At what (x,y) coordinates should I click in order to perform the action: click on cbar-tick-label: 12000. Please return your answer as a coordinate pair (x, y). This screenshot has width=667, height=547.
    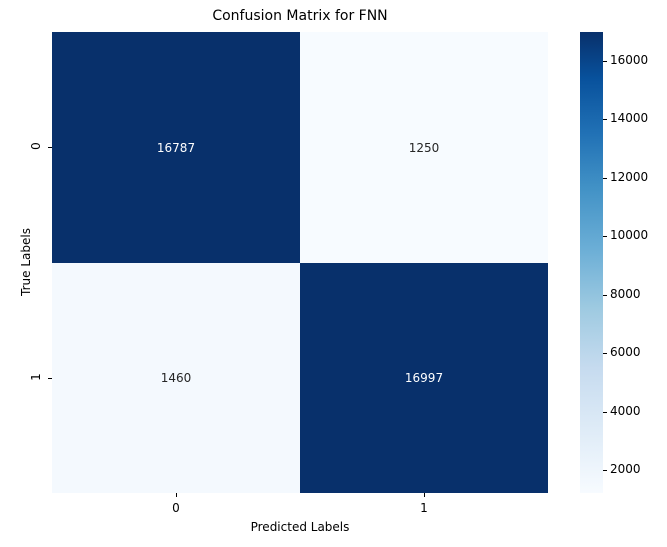
    Looking at the image, I should click on (629, 177).